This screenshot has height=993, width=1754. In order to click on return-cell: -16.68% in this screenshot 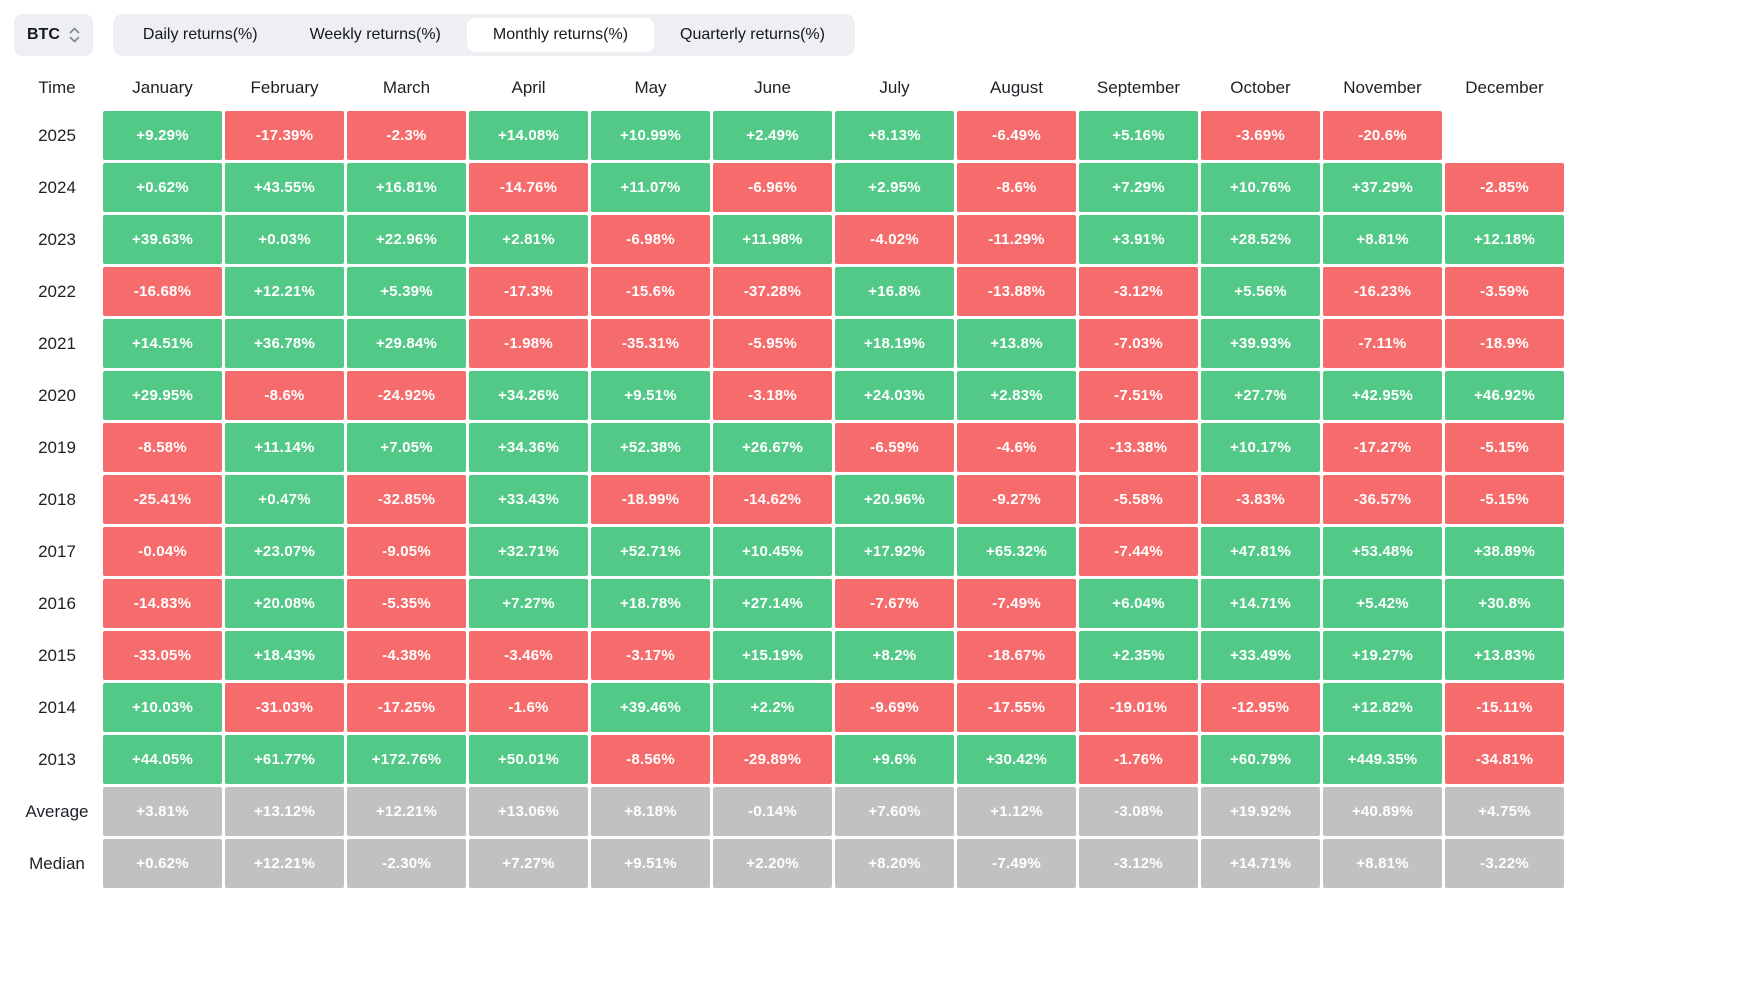, I will do `click(162, 291)`.